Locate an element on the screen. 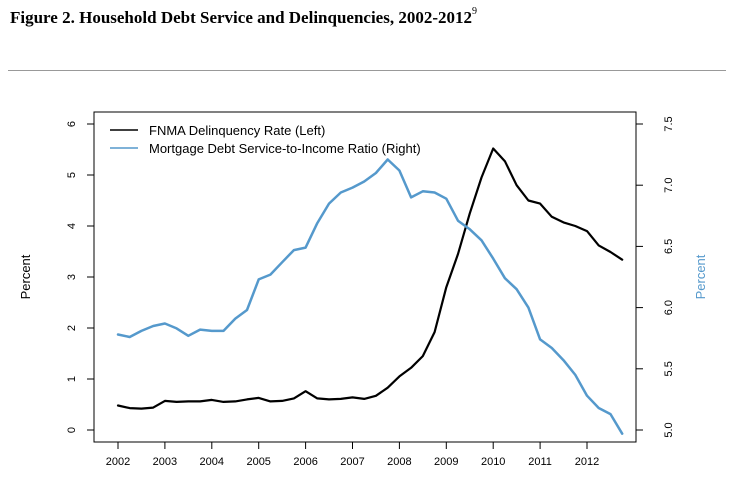  x-tick-label: 2002 is located at coordinates (118, 462).